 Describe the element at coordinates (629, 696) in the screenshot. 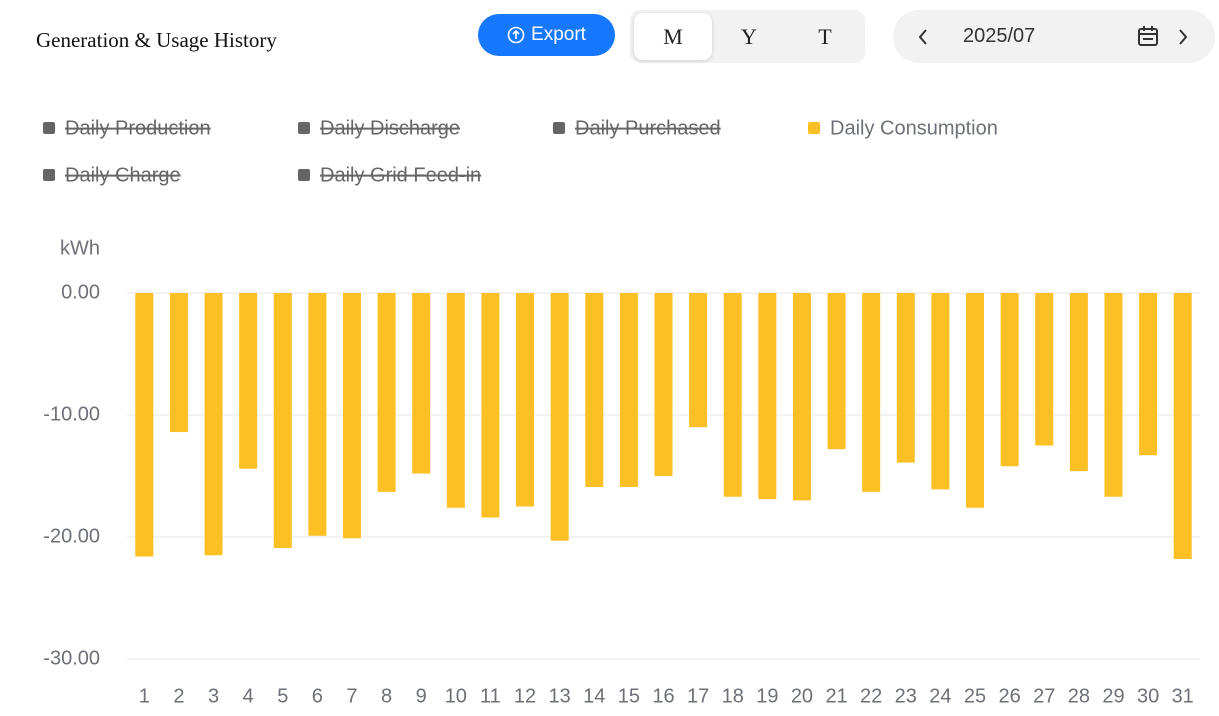

I see `x-tick-label: 15` at that location.